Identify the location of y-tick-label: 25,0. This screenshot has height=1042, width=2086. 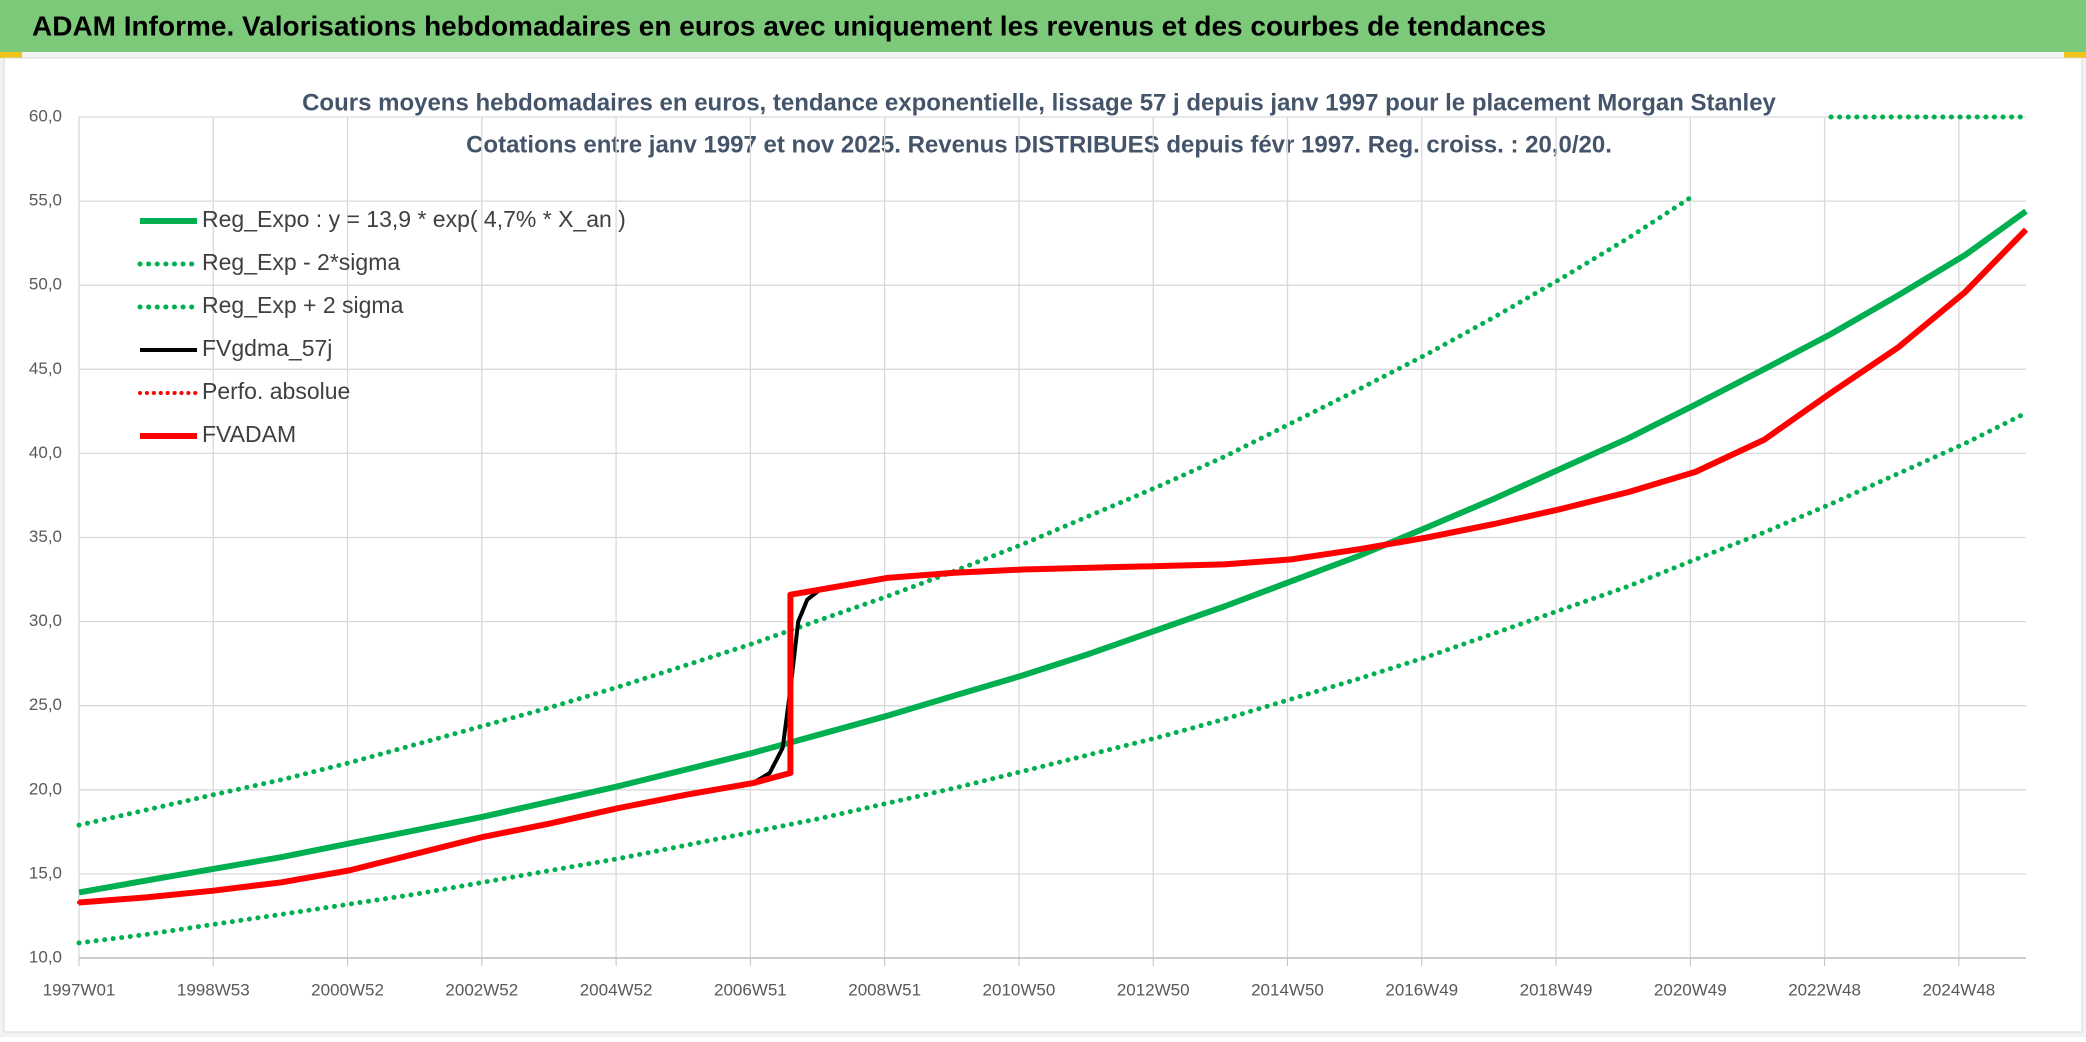
(45, 704).